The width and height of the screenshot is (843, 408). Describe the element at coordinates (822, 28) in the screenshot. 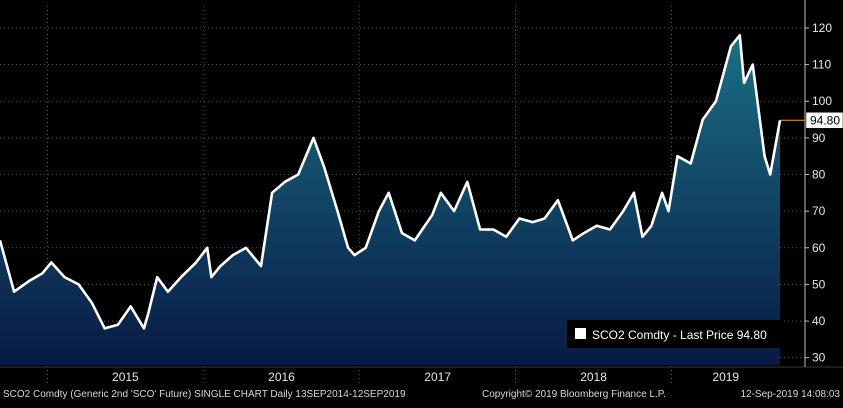

I see `y-tick-label: 120` at that location.